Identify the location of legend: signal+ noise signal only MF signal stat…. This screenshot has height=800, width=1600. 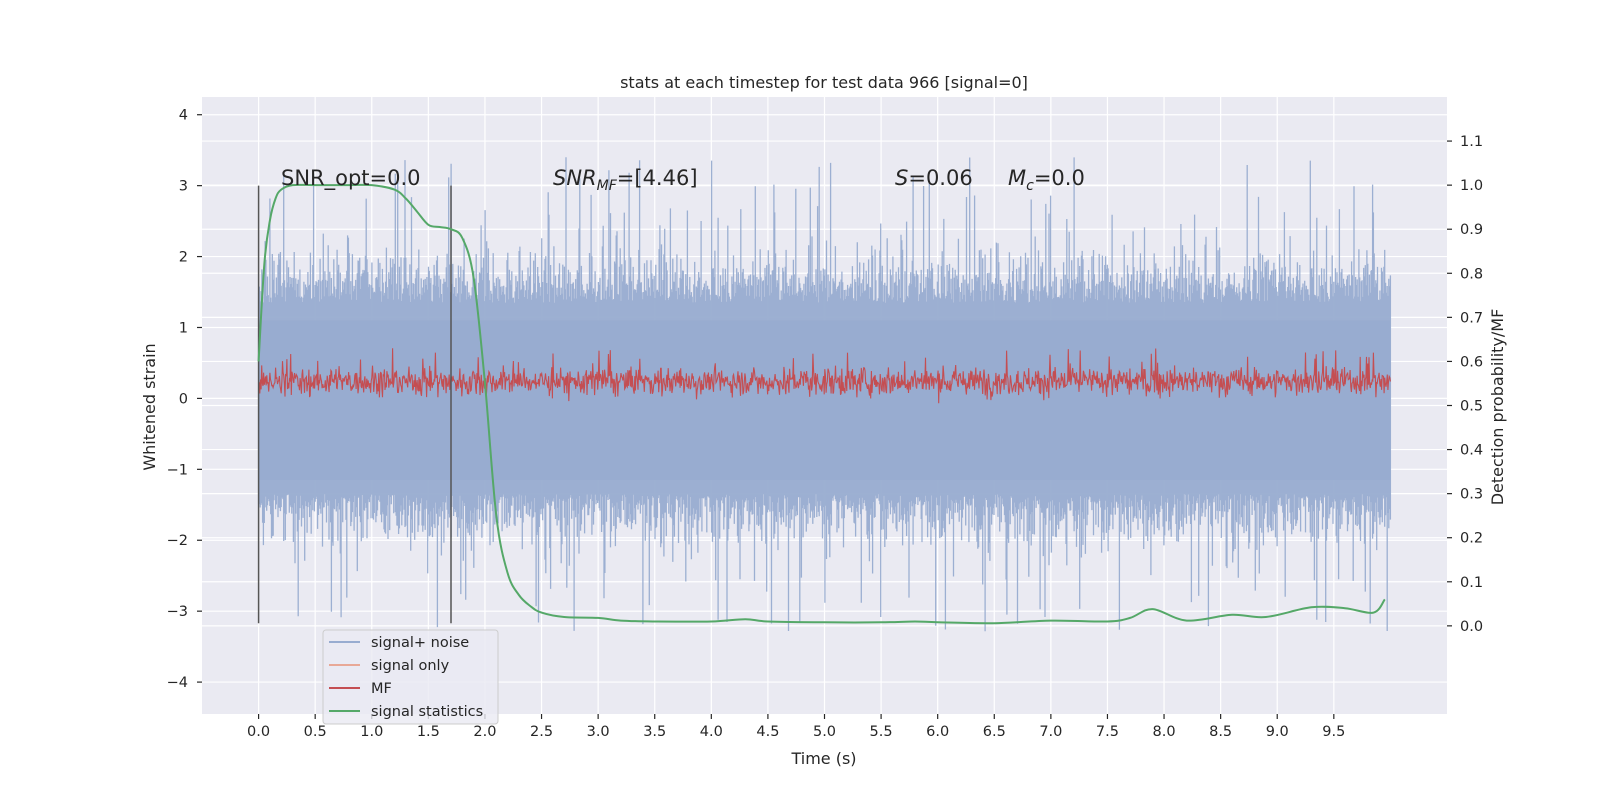
(410, 677).